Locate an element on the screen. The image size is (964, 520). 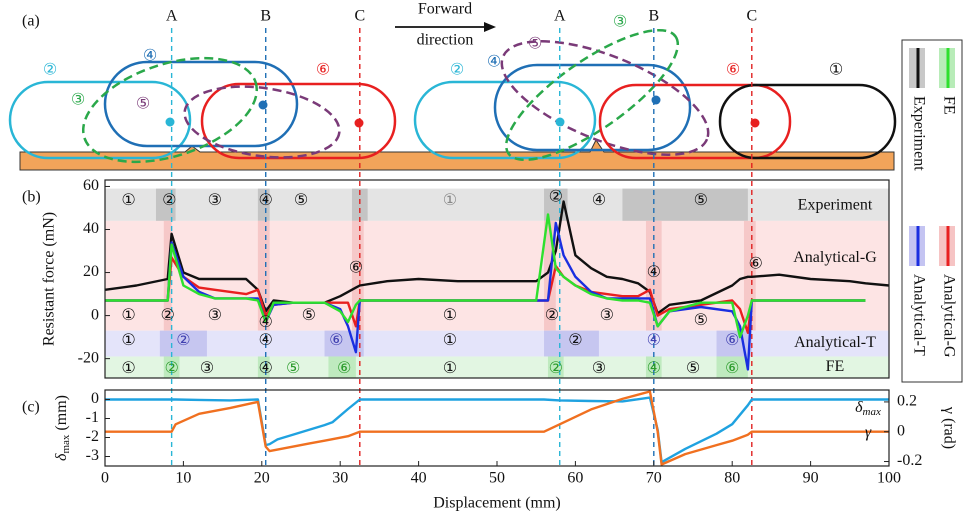
y-tick-label: -2 is located at coordinates (92, 436).